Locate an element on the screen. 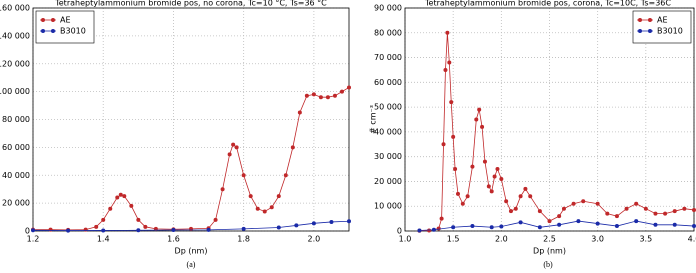 The width and height of the screenshot is (696, 273). x-tick-label: 1.6 is located at coordinates (173, 239).